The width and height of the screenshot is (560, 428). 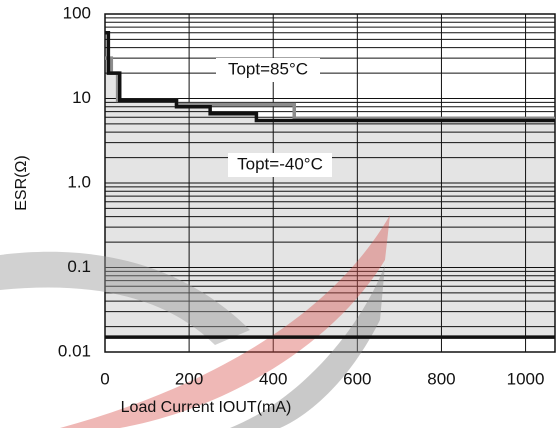 I want to click on y-tick-label: 1.0, so click(x=79, y=181).